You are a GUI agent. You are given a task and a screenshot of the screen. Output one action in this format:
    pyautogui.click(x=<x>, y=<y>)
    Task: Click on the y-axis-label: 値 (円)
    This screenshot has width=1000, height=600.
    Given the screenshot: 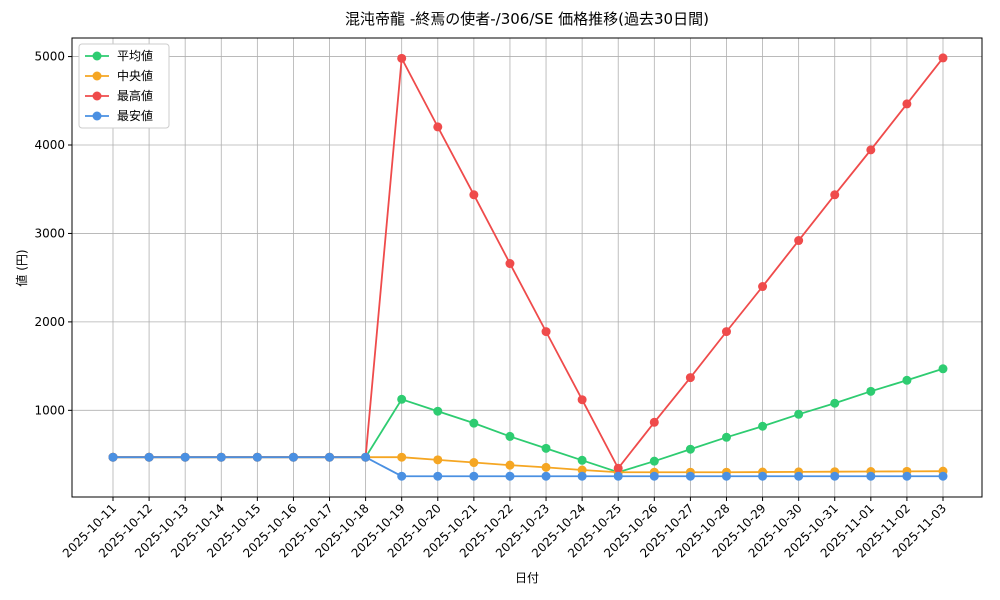 What is the action you would take?
    pyautogui.click(x=21, y=267)
    